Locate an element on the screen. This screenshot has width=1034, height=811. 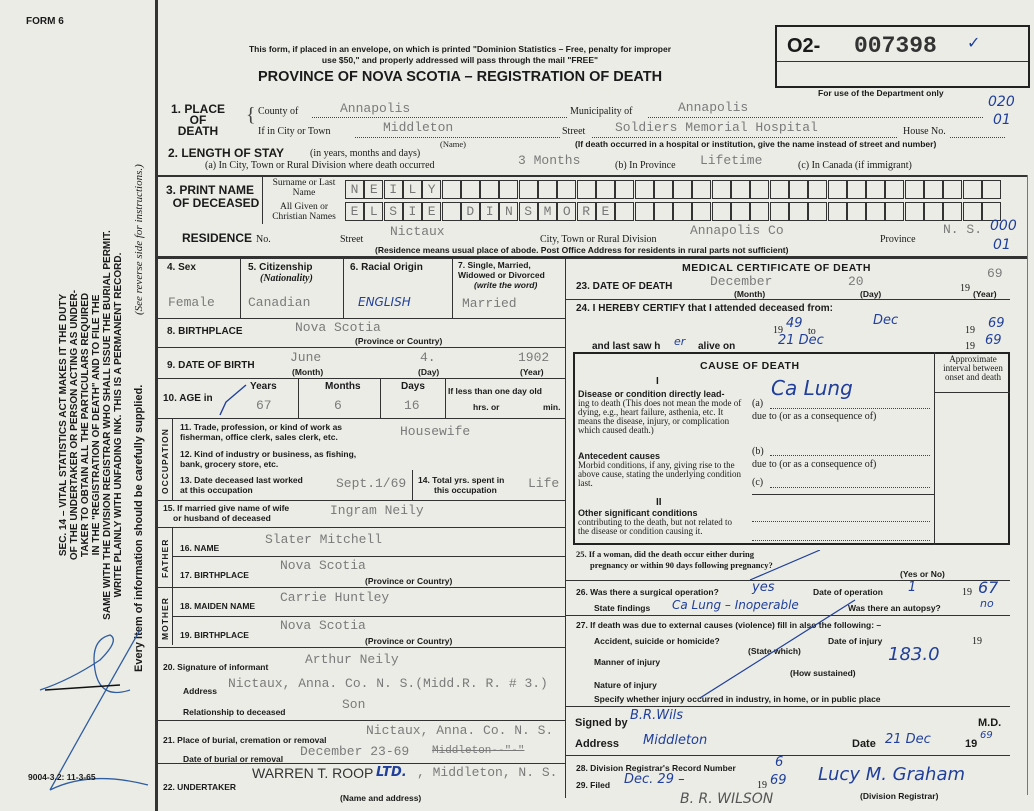
registration-number-box: O2- 007398 ✓ is located at coordinates (902, 56).